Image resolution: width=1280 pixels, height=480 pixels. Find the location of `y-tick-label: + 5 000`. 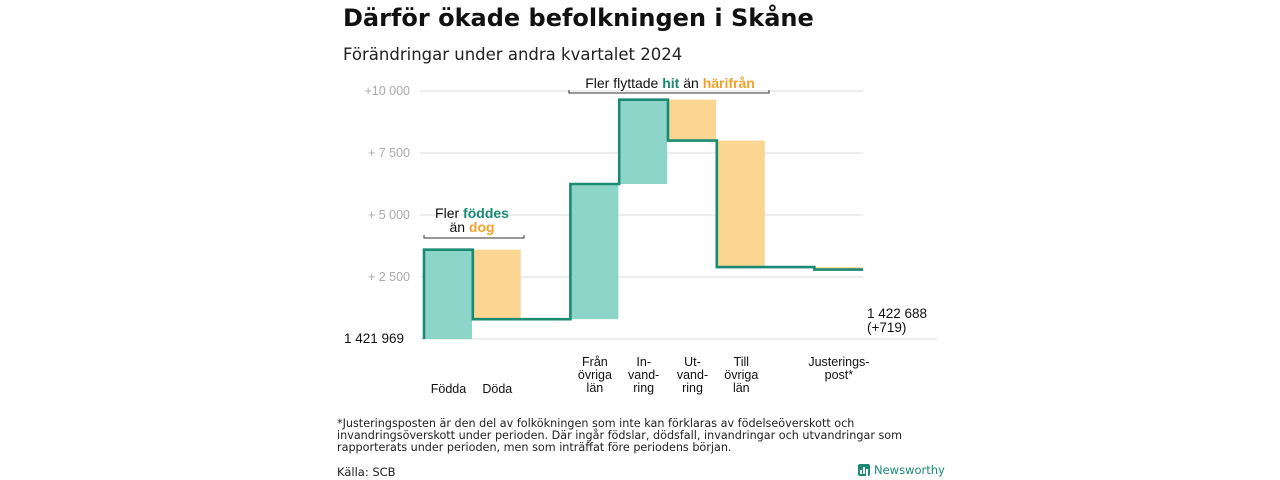

y-tick-label: + 5 000 is located at coordinates (389, 215).